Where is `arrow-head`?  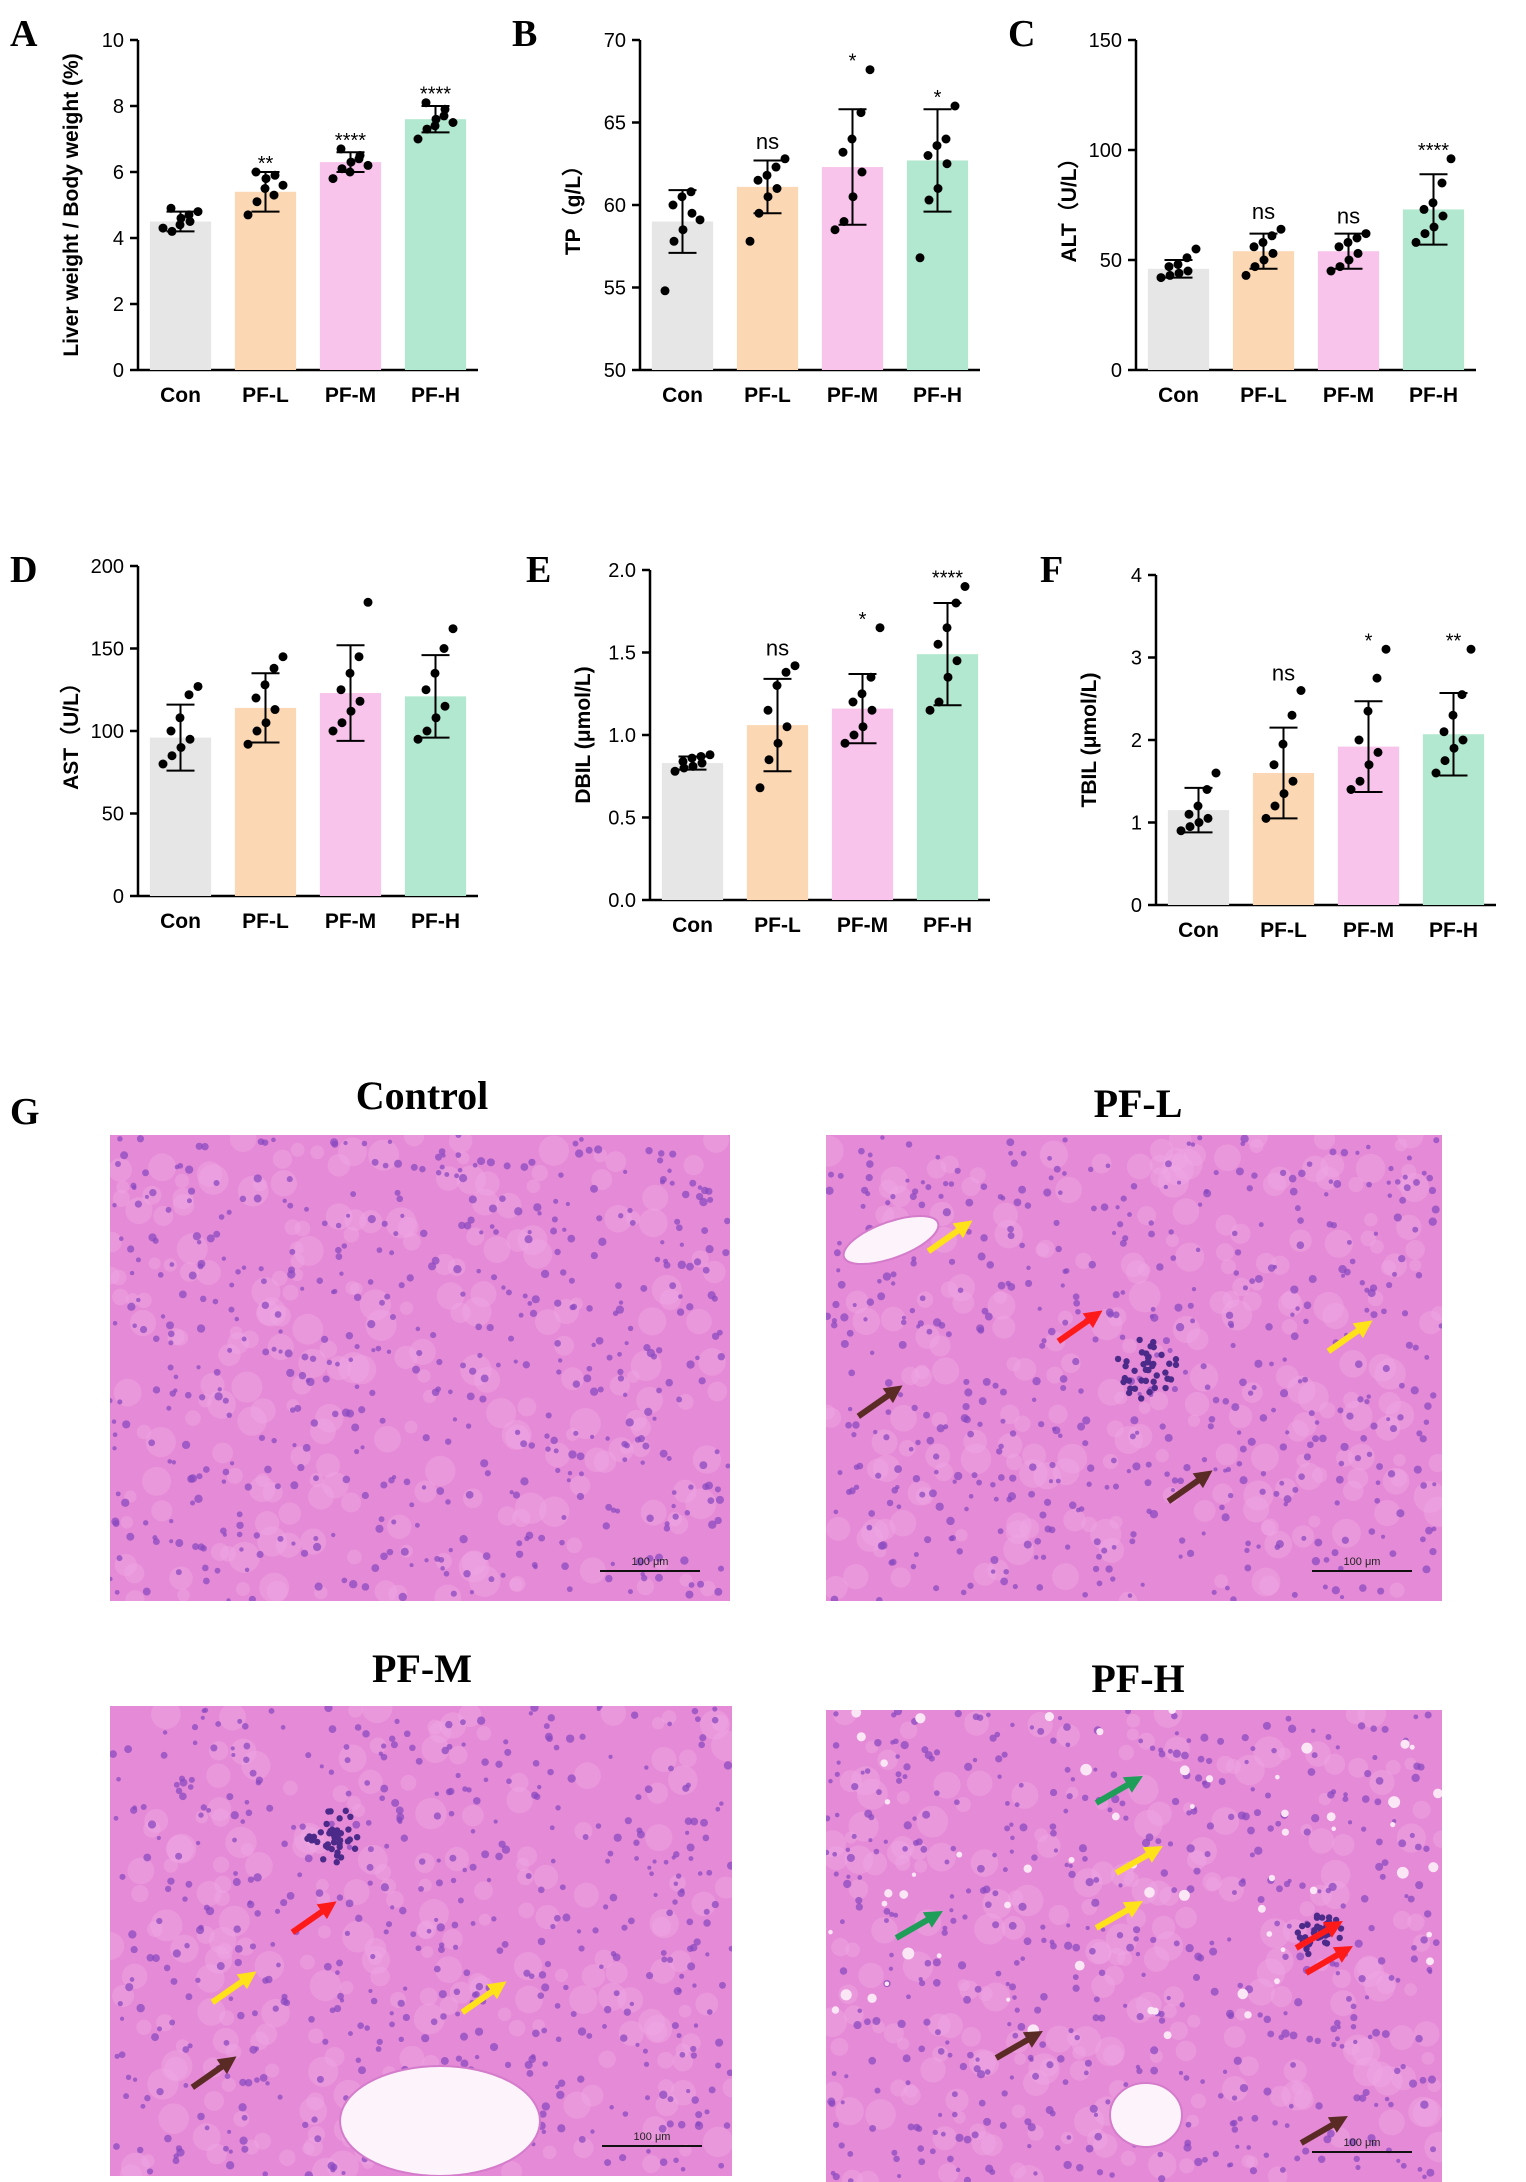 arrow-head is located at coordinates (932, 1919).